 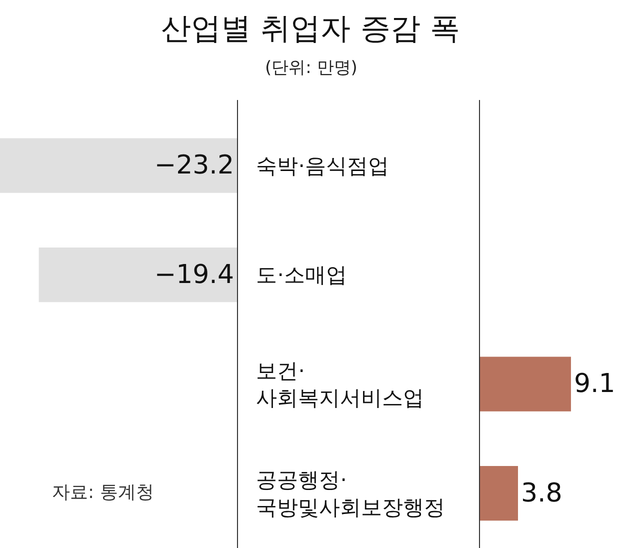 I want to click on annotation: 자료: 통계청, so click(x=103, y=492).